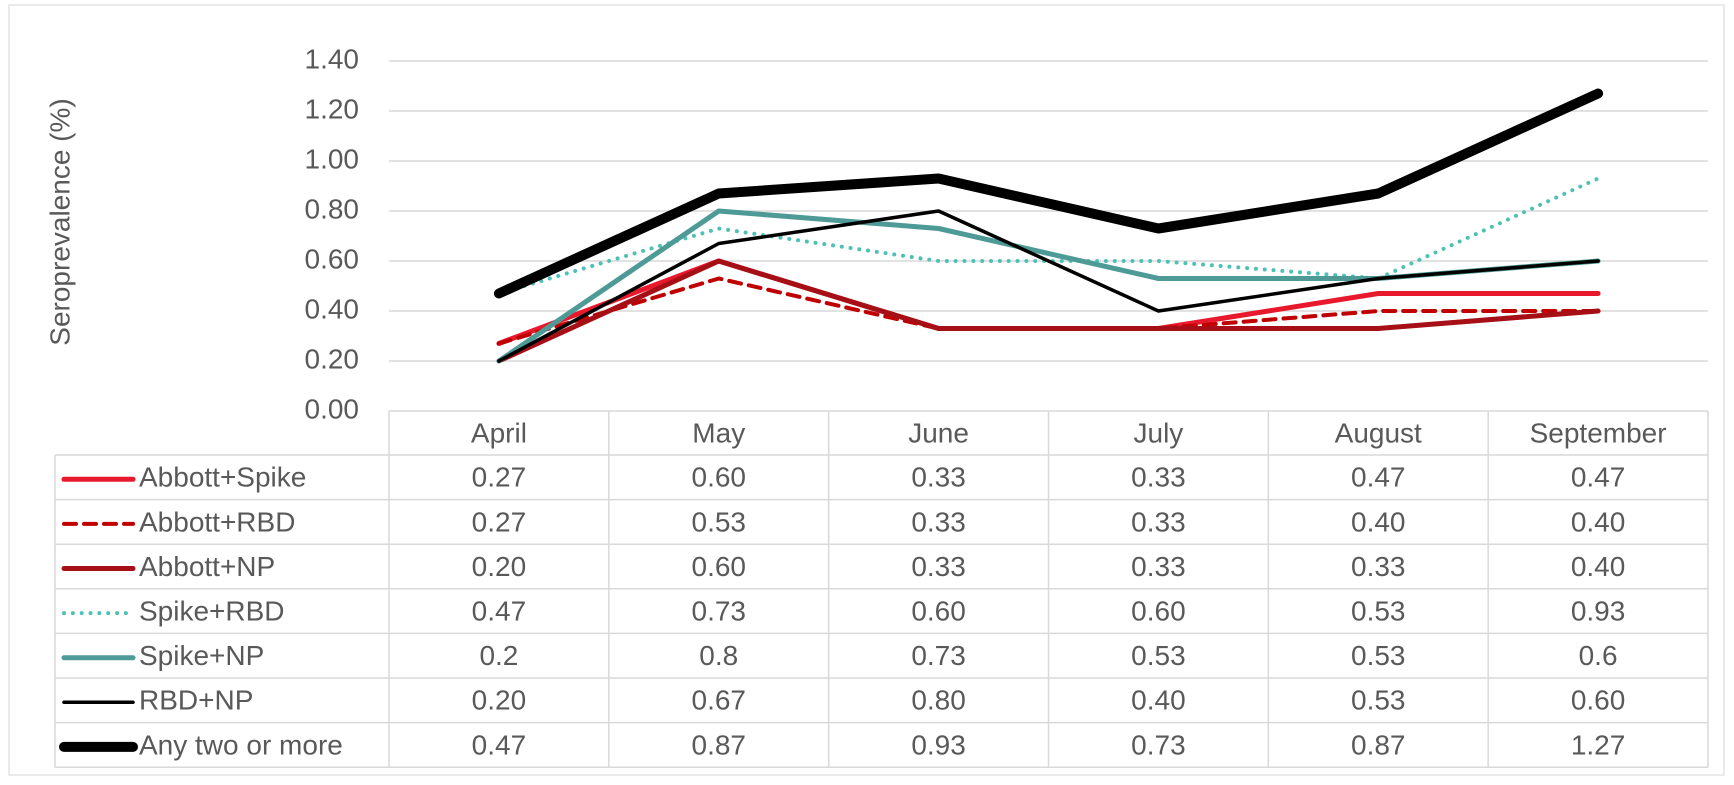  Describe the element at coordinates (719, 700) in the screenshot. I see `table-cell: 0.67` at that location.